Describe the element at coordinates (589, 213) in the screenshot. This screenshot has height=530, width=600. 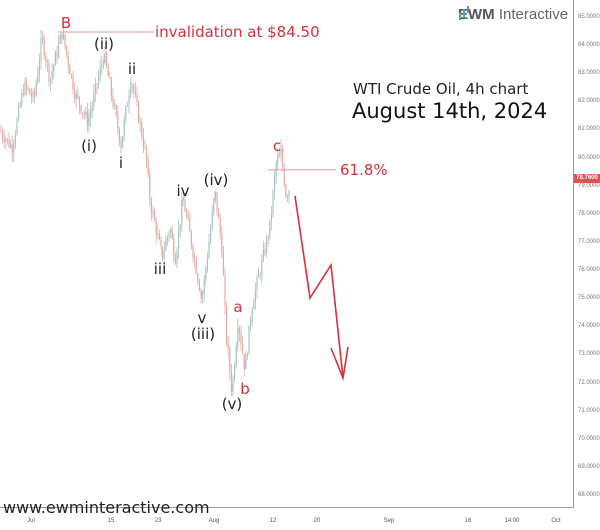
I see `y-tick-label: 78.0000` at that location.